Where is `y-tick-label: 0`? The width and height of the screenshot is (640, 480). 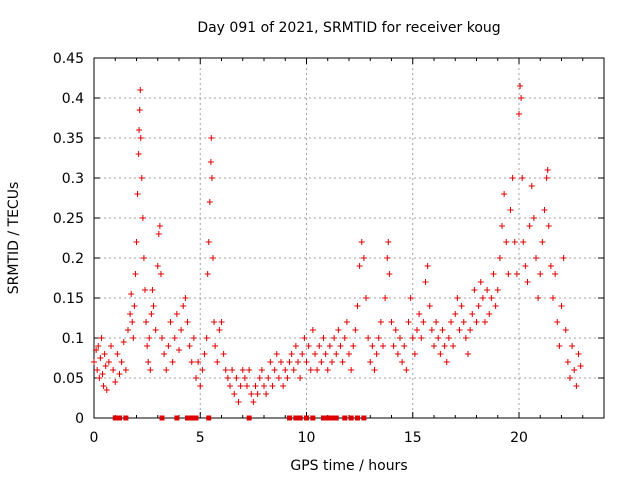 y-tick-label: 0 is located at coordinates (79, 419).